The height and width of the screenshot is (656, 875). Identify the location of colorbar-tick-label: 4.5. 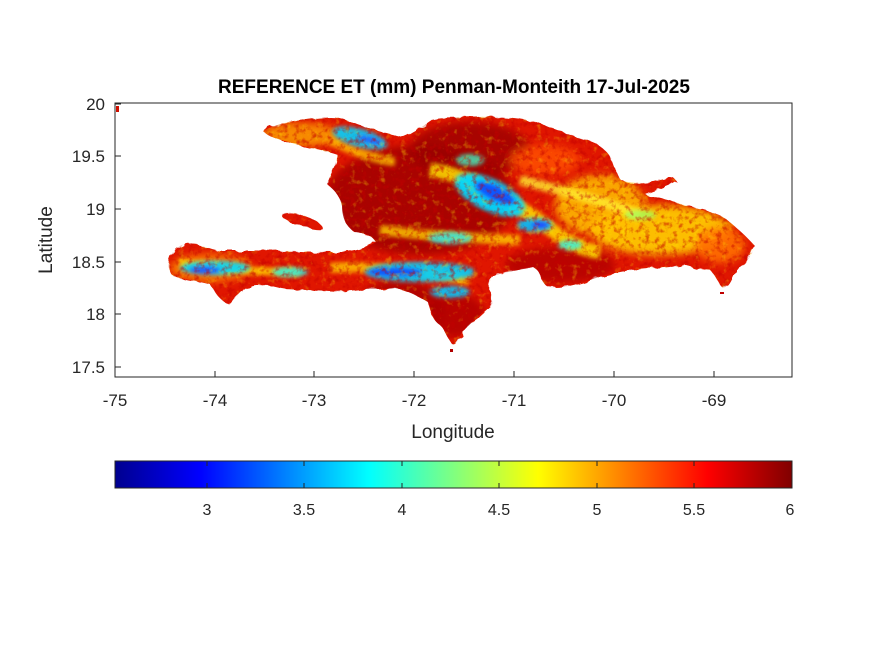
(499, 510).